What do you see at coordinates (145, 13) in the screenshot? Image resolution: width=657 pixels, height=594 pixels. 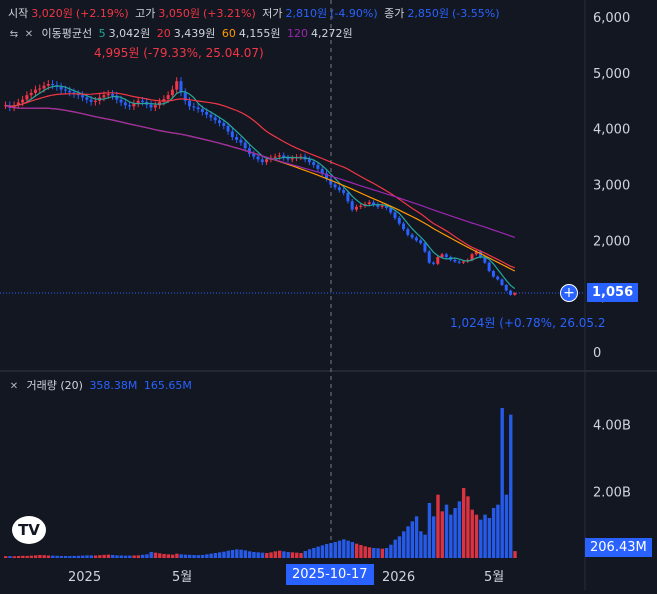 I see `high-label: 고가` at bounding box center [145, 13].